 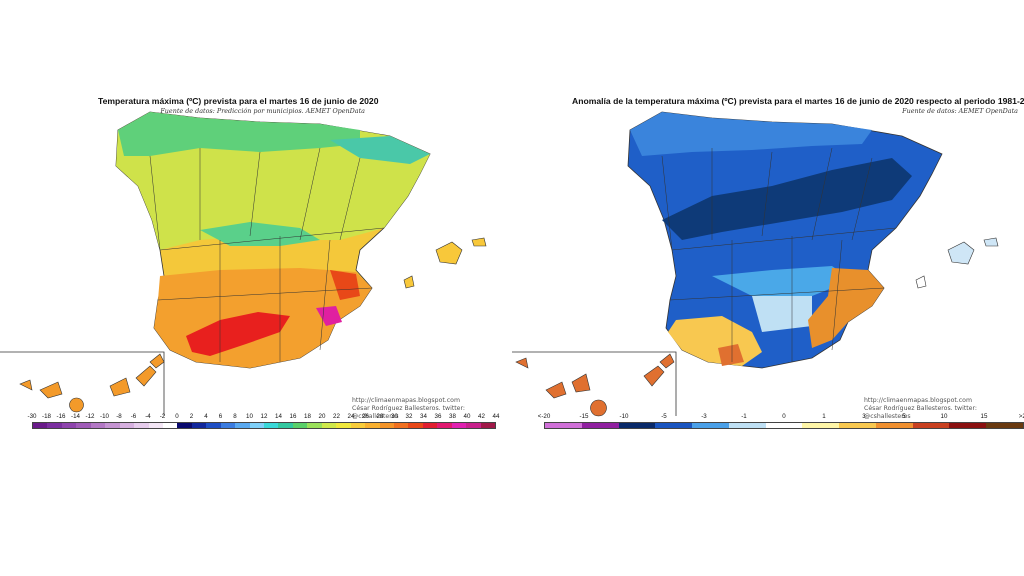 What do you see at coordinates (394, 416) in the screenshot?
I see `legend-label: 30` at bounding box center [394, 416].